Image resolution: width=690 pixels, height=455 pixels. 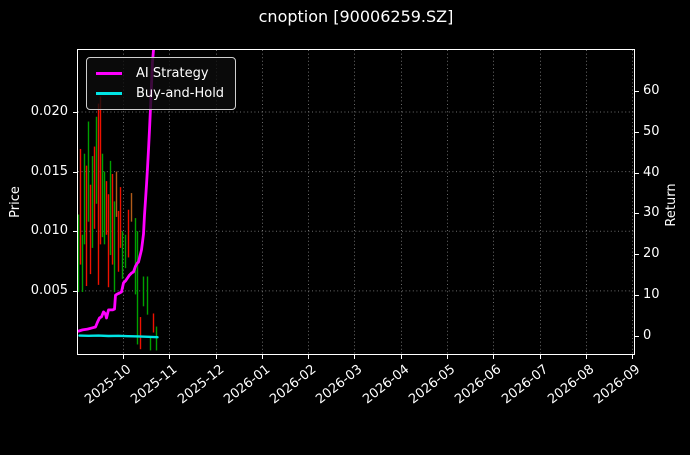 I want to click on price-axis-label: Price, so click(x=15, y=202).